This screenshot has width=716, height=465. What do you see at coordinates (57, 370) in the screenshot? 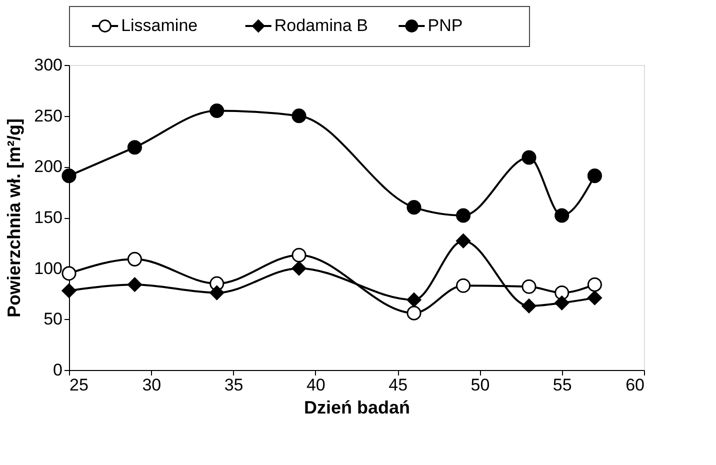
I see `y-tick-label: 0` at bounding box center [57, 370].